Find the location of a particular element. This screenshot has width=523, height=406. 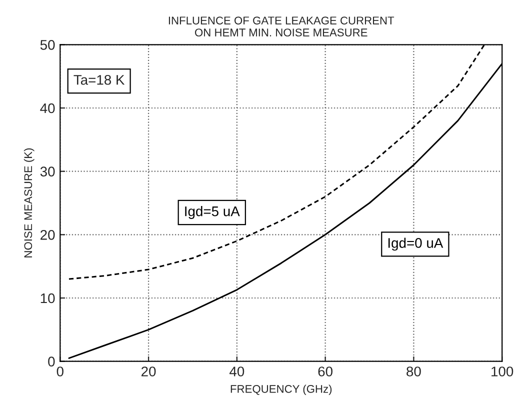

y-tick-label: 30 is located at coordinates (47, 171).